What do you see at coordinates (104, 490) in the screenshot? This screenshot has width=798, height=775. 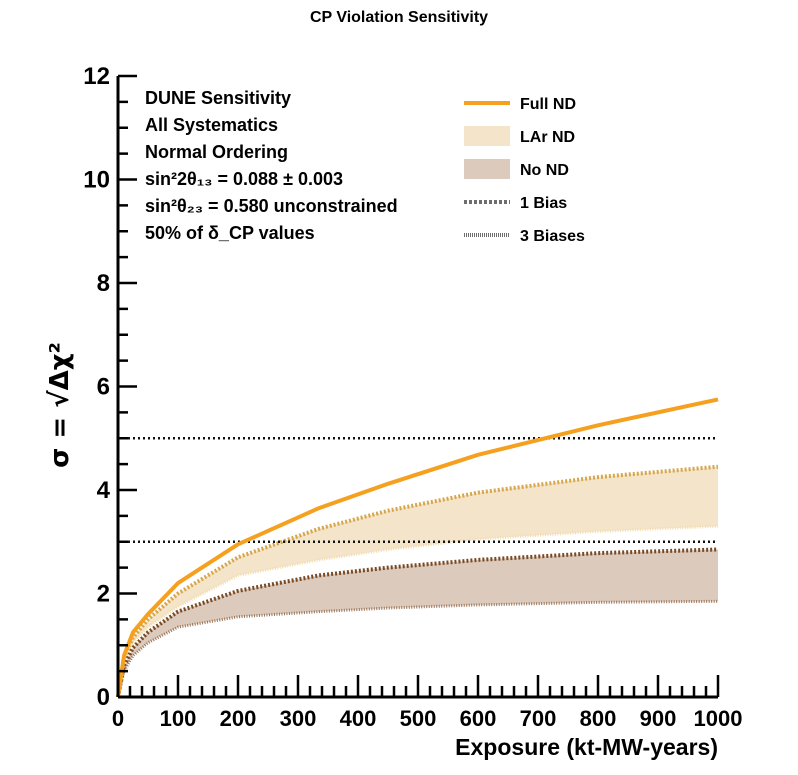 I see `y-tick-label: 4` at bounding box center [104, 490].